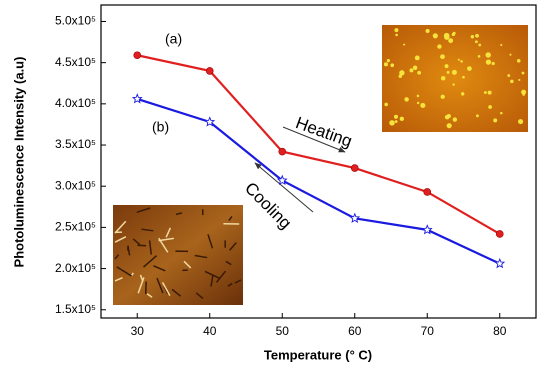  What do you see at coordinates (318, 354) in the screenshot?
I see `x-axis-label: Temperature (° C)` at bounding box center [318, 354].